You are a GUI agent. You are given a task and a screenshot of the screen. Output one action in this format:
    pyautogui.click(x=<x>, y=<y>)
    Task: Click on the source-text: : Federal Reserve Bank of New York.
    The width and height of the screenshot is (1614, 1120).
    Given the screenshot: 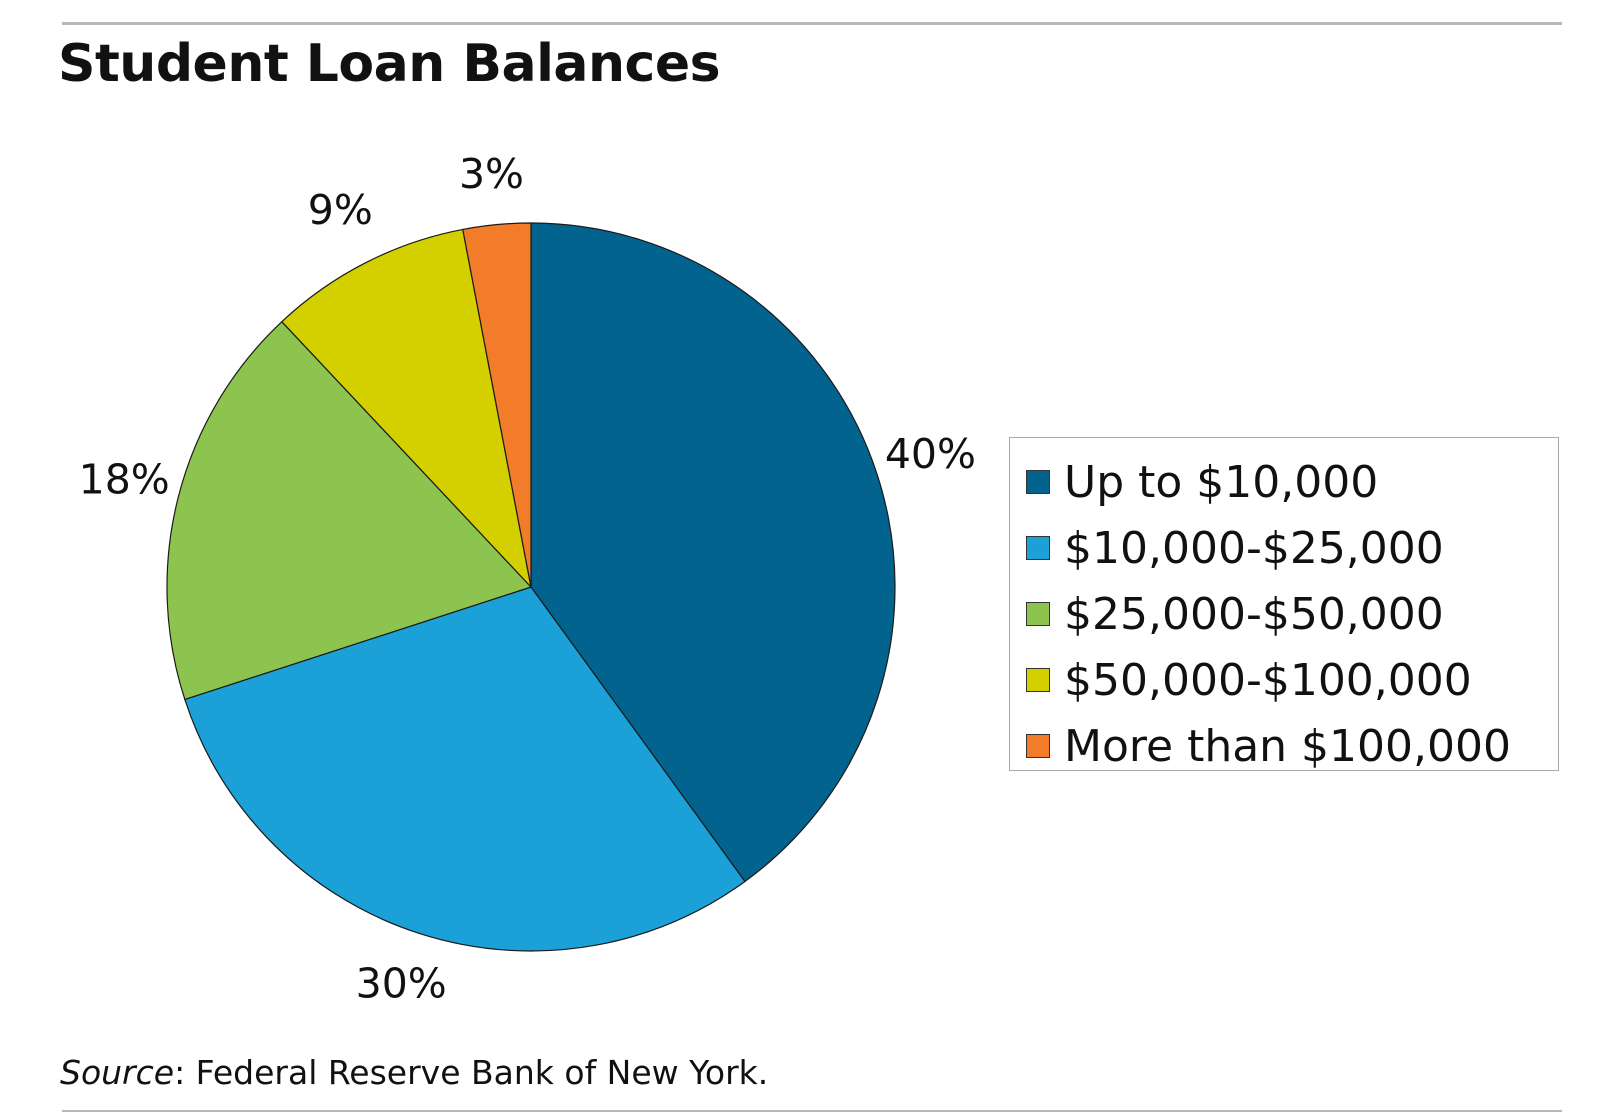 What is the action you would take?
    pyautogui.click(x=471, y=1072)
    